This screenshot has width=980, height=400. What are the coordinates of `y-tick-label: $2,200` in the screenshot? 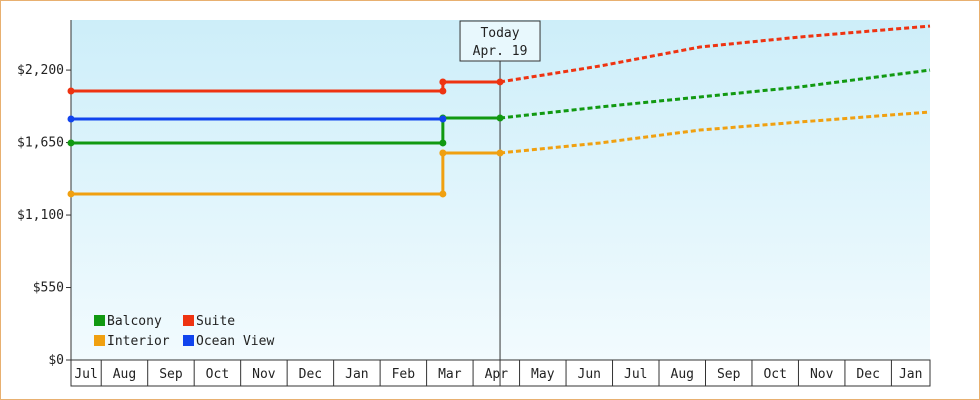 It's located at (40, 70).